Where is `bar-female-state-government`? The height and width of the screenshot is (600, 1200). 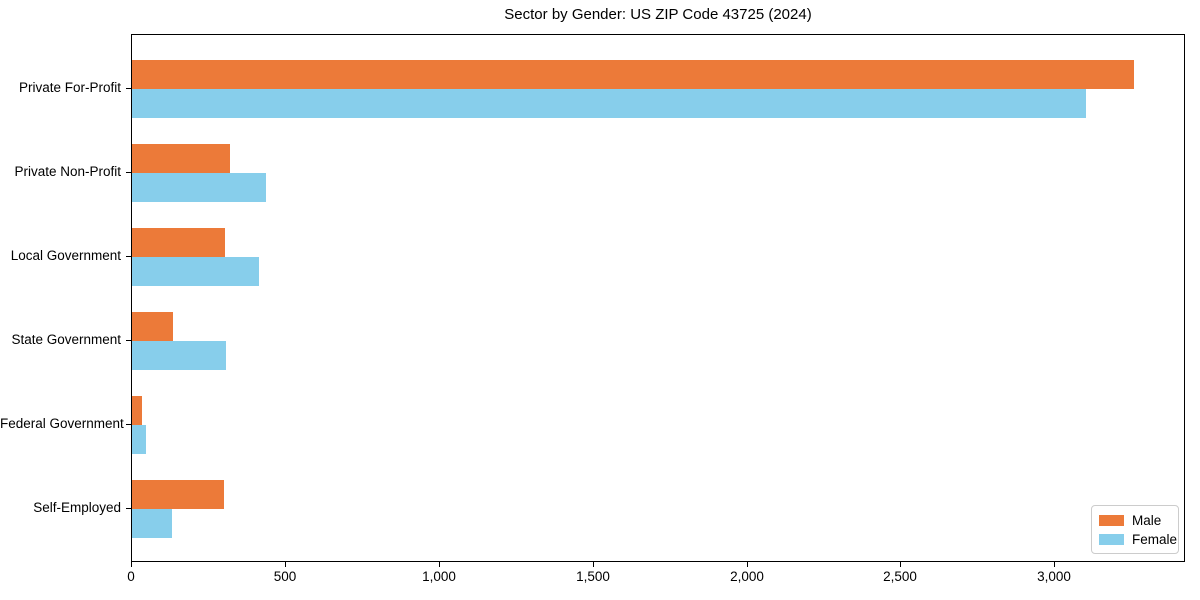
bar-female-state-government is located at coordinates (179, 355).